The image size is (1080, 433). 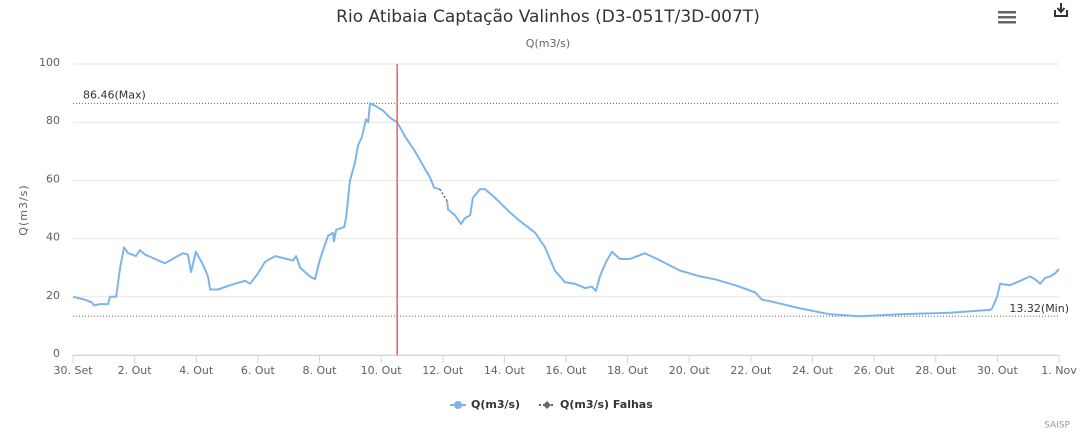 What do you see at coordinates (1039, 308) in the screenshot?
I see `plot-line-label: 13.32(Min)` at bounding box center [1039, 308].